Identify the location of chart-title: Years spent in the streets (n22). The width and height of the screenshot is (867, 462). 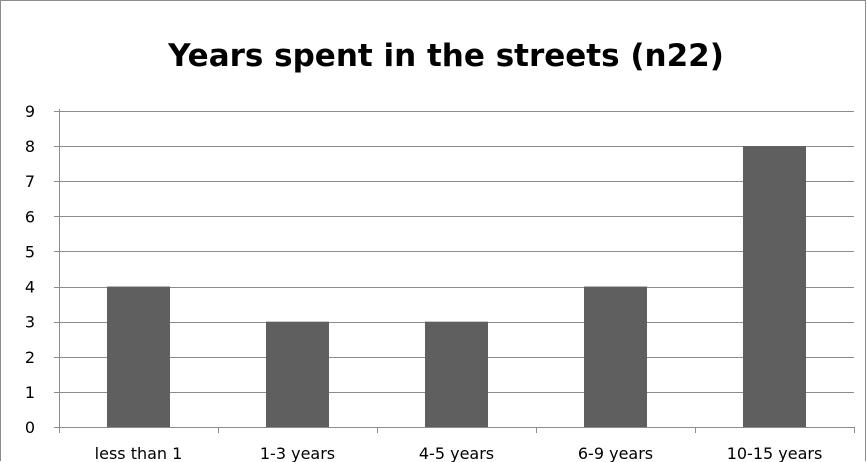
(445, 56).